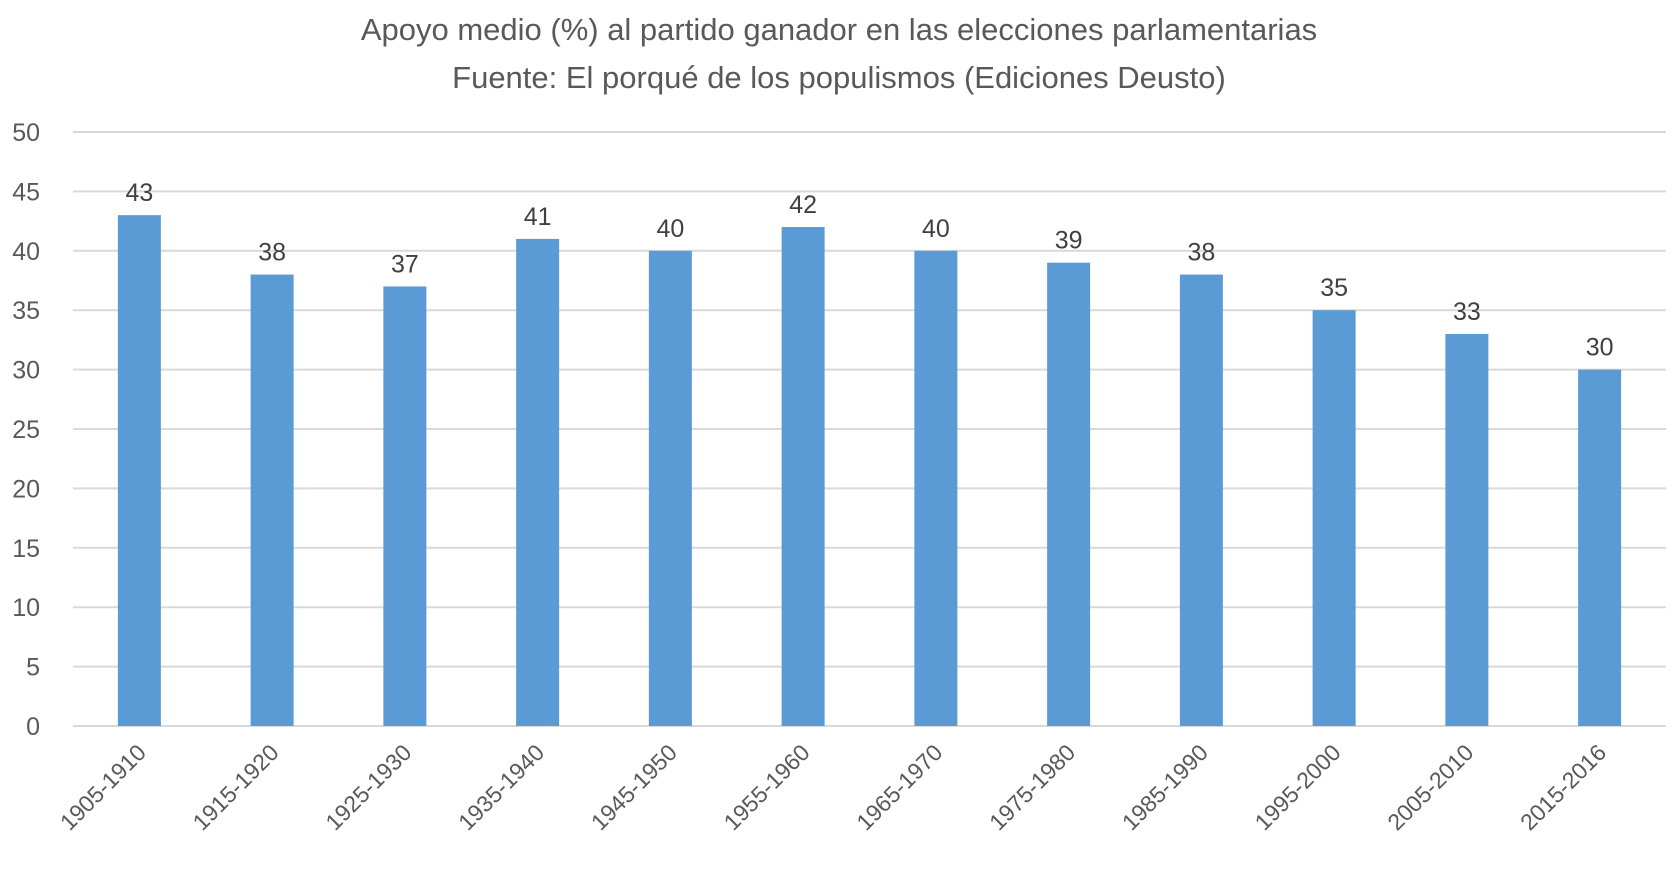 This screenshot has height=881, width=1678. What do you see at coordinates (26, 311) in the screenshot?
I see `y-tick-label: 35` at bounding box center [26, 311].